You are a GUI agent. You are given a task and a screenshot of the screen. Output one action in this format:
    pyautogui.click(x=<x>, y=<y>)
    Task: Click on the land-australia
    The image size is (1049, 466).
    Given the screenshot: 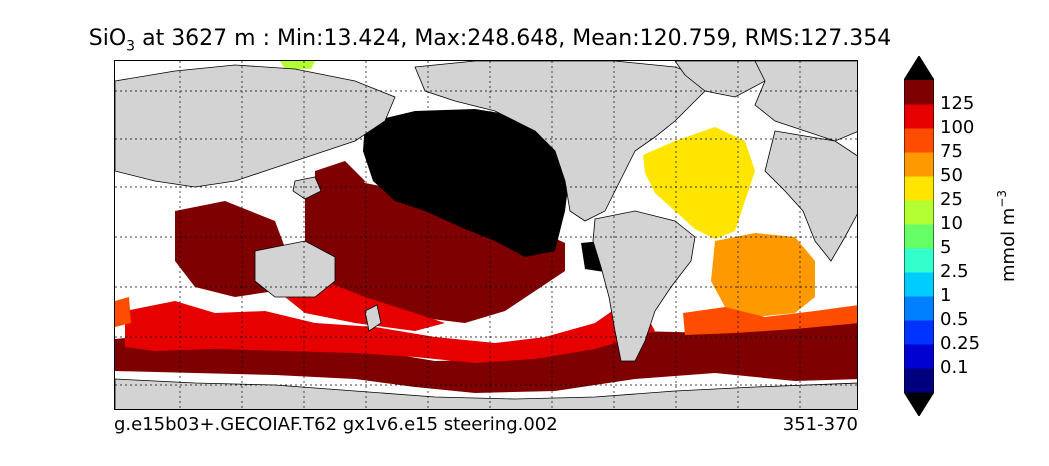 What is the action you would take?
    pyautogui.click(x=295, y=269)
    